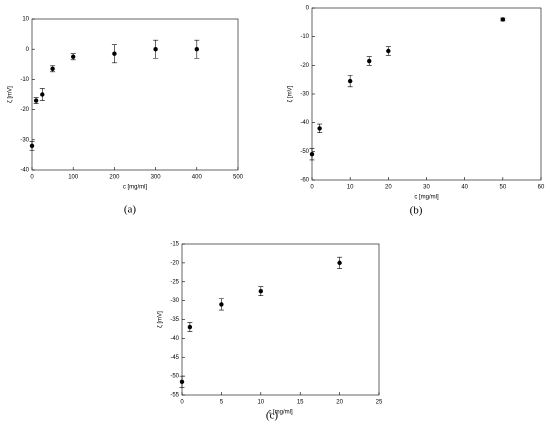  Describe the element at coordinates (130, 210) in the screenshot. I see `caption: (a)` at that location.